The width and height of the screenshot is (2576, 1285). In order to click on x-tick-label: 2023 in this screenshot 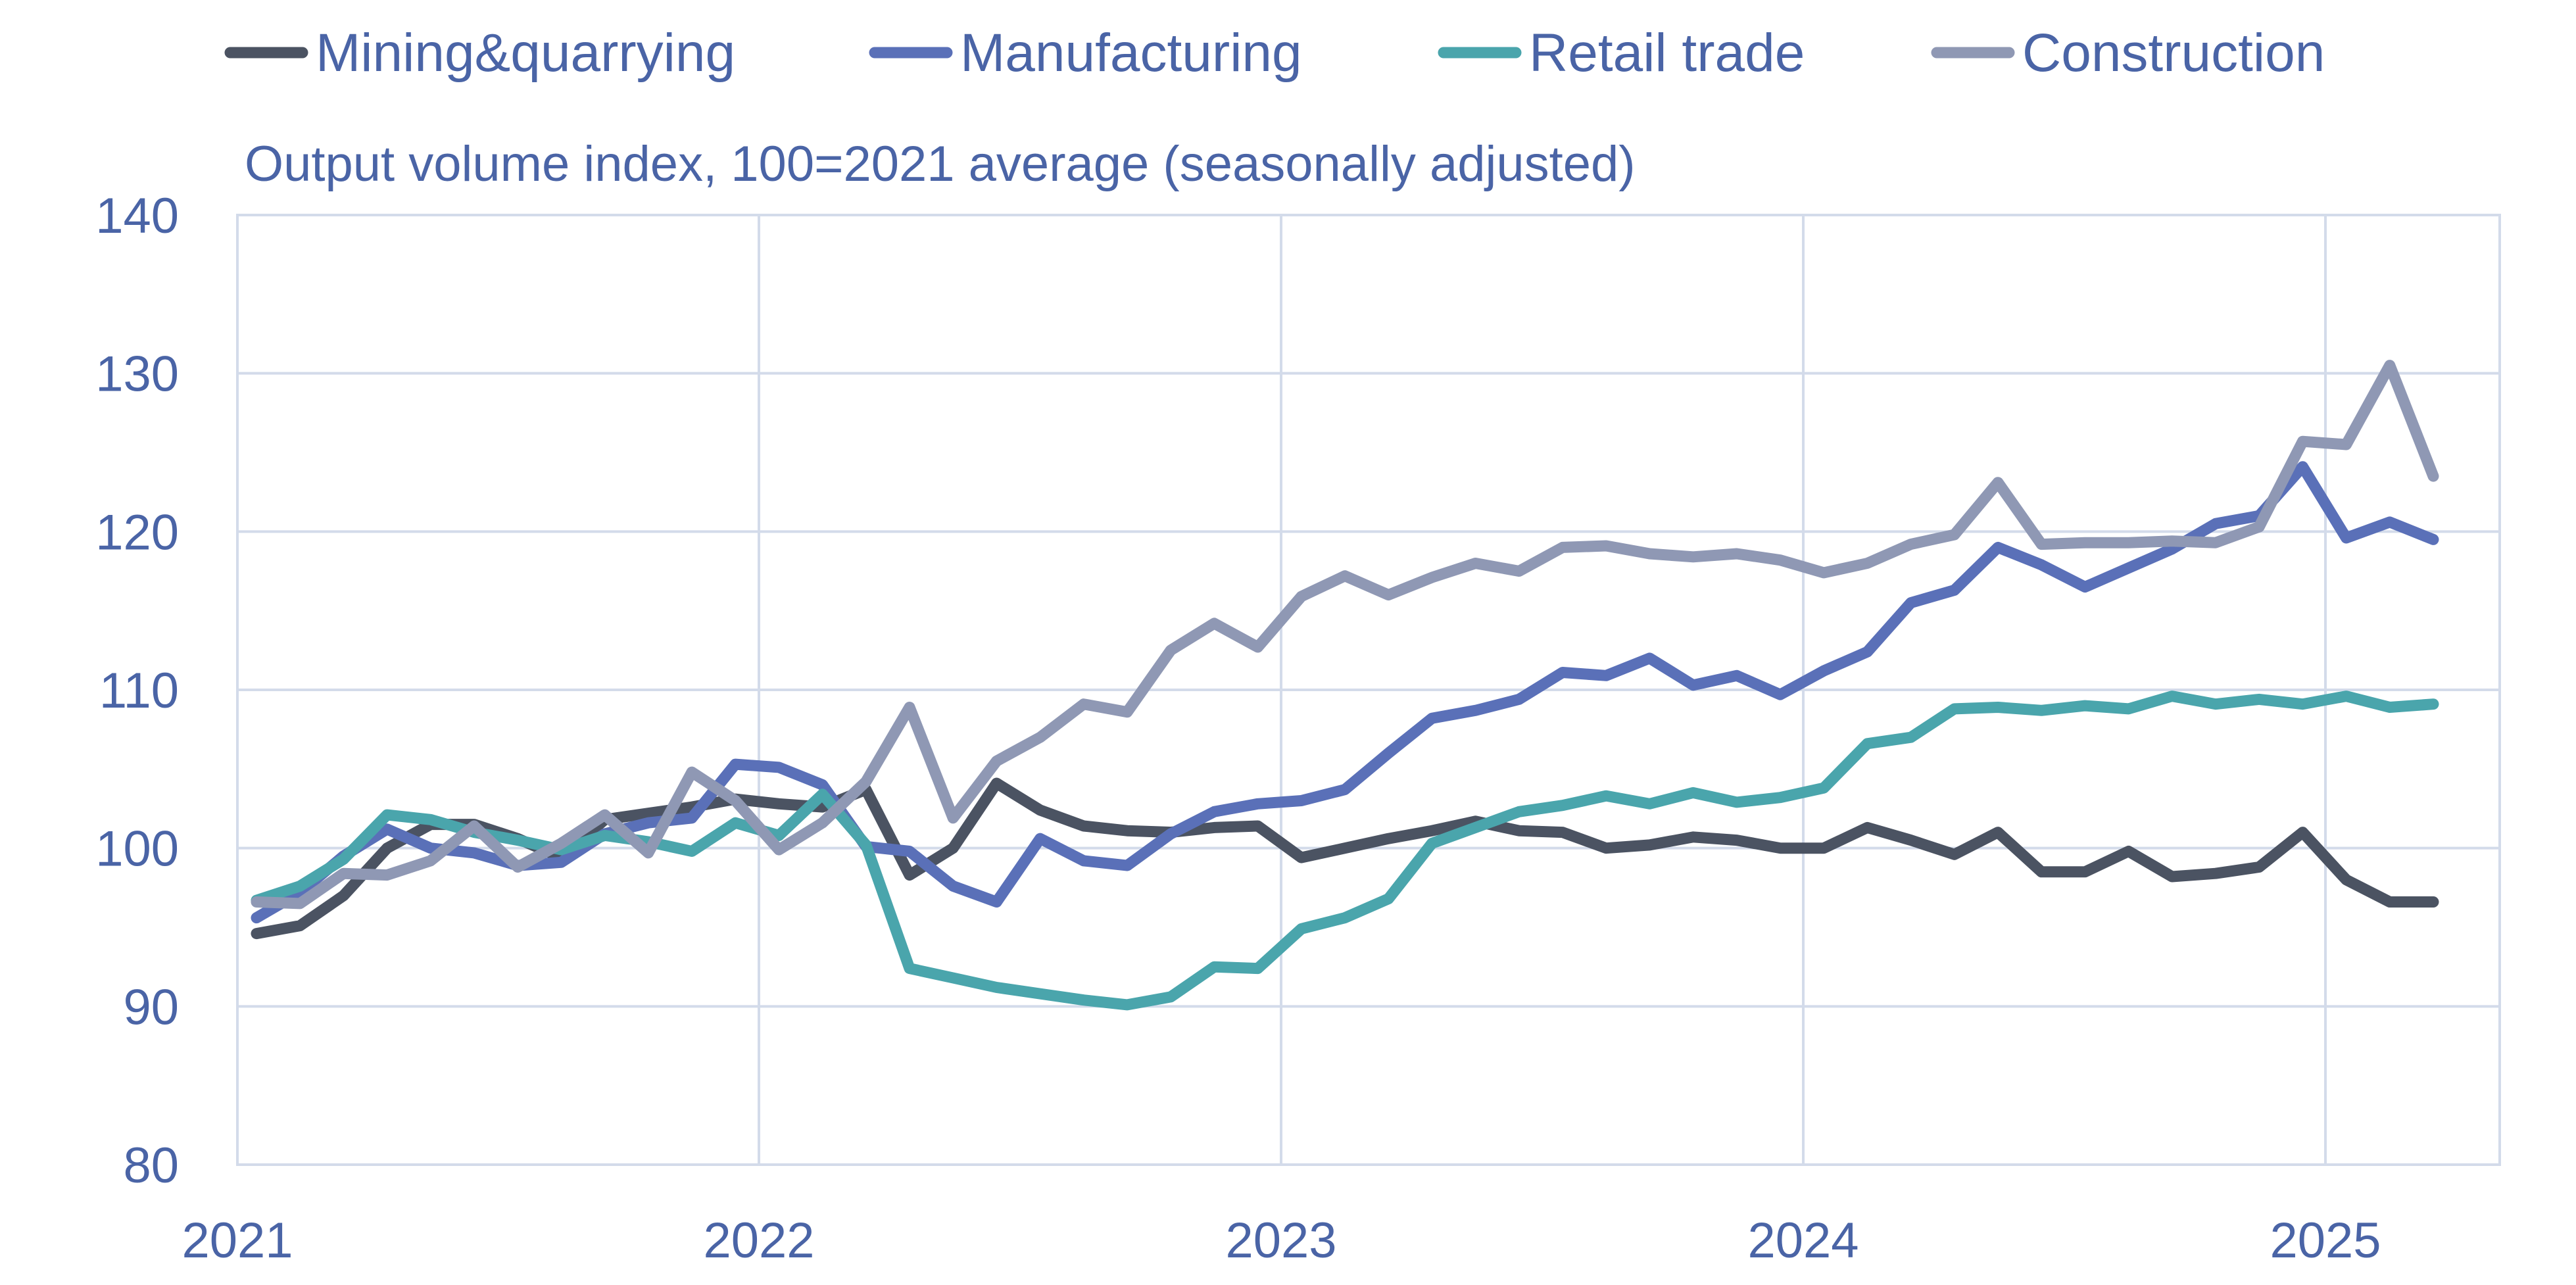, I will do `click(1280, 1241)`.